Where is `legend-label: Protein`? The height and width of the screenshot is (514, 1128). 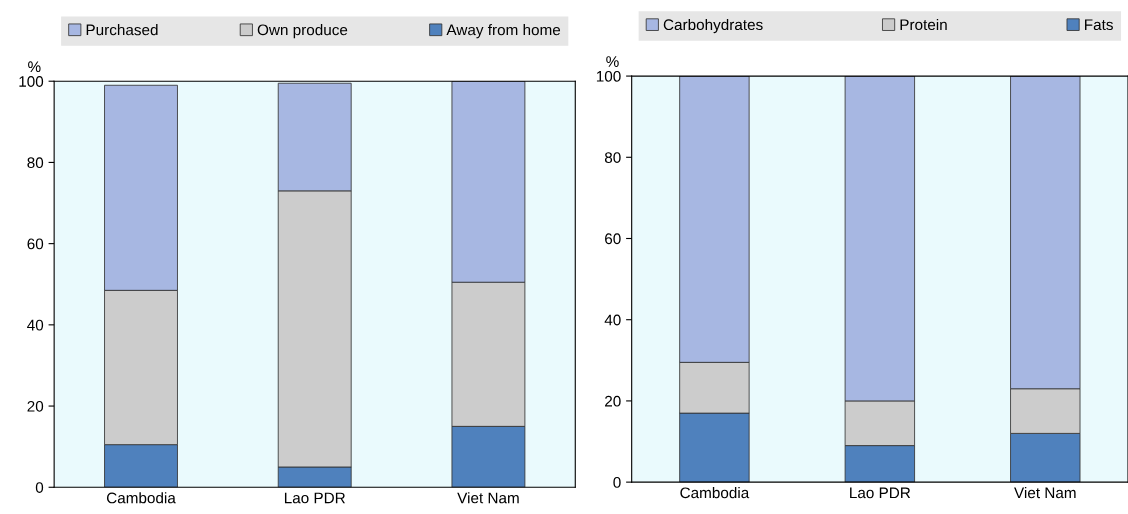
legend-label: Protein is located at coordinates (923, 24).